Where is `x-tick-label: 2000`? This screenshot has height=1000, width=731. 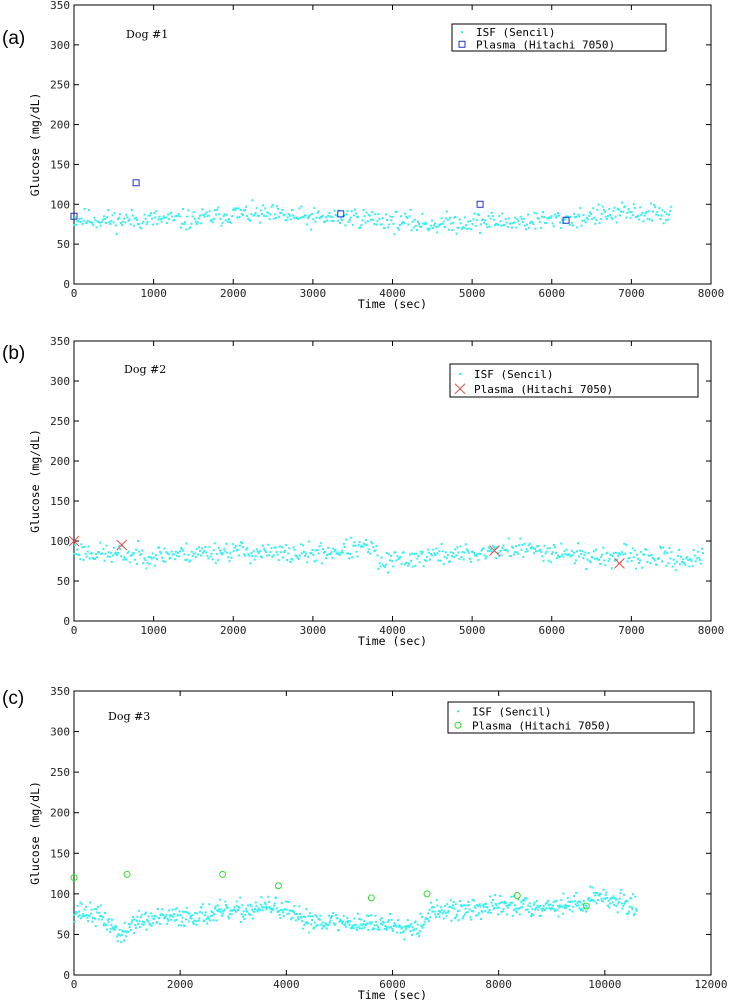
x-tick-label: 2000 is located at coordinates (233, 293).